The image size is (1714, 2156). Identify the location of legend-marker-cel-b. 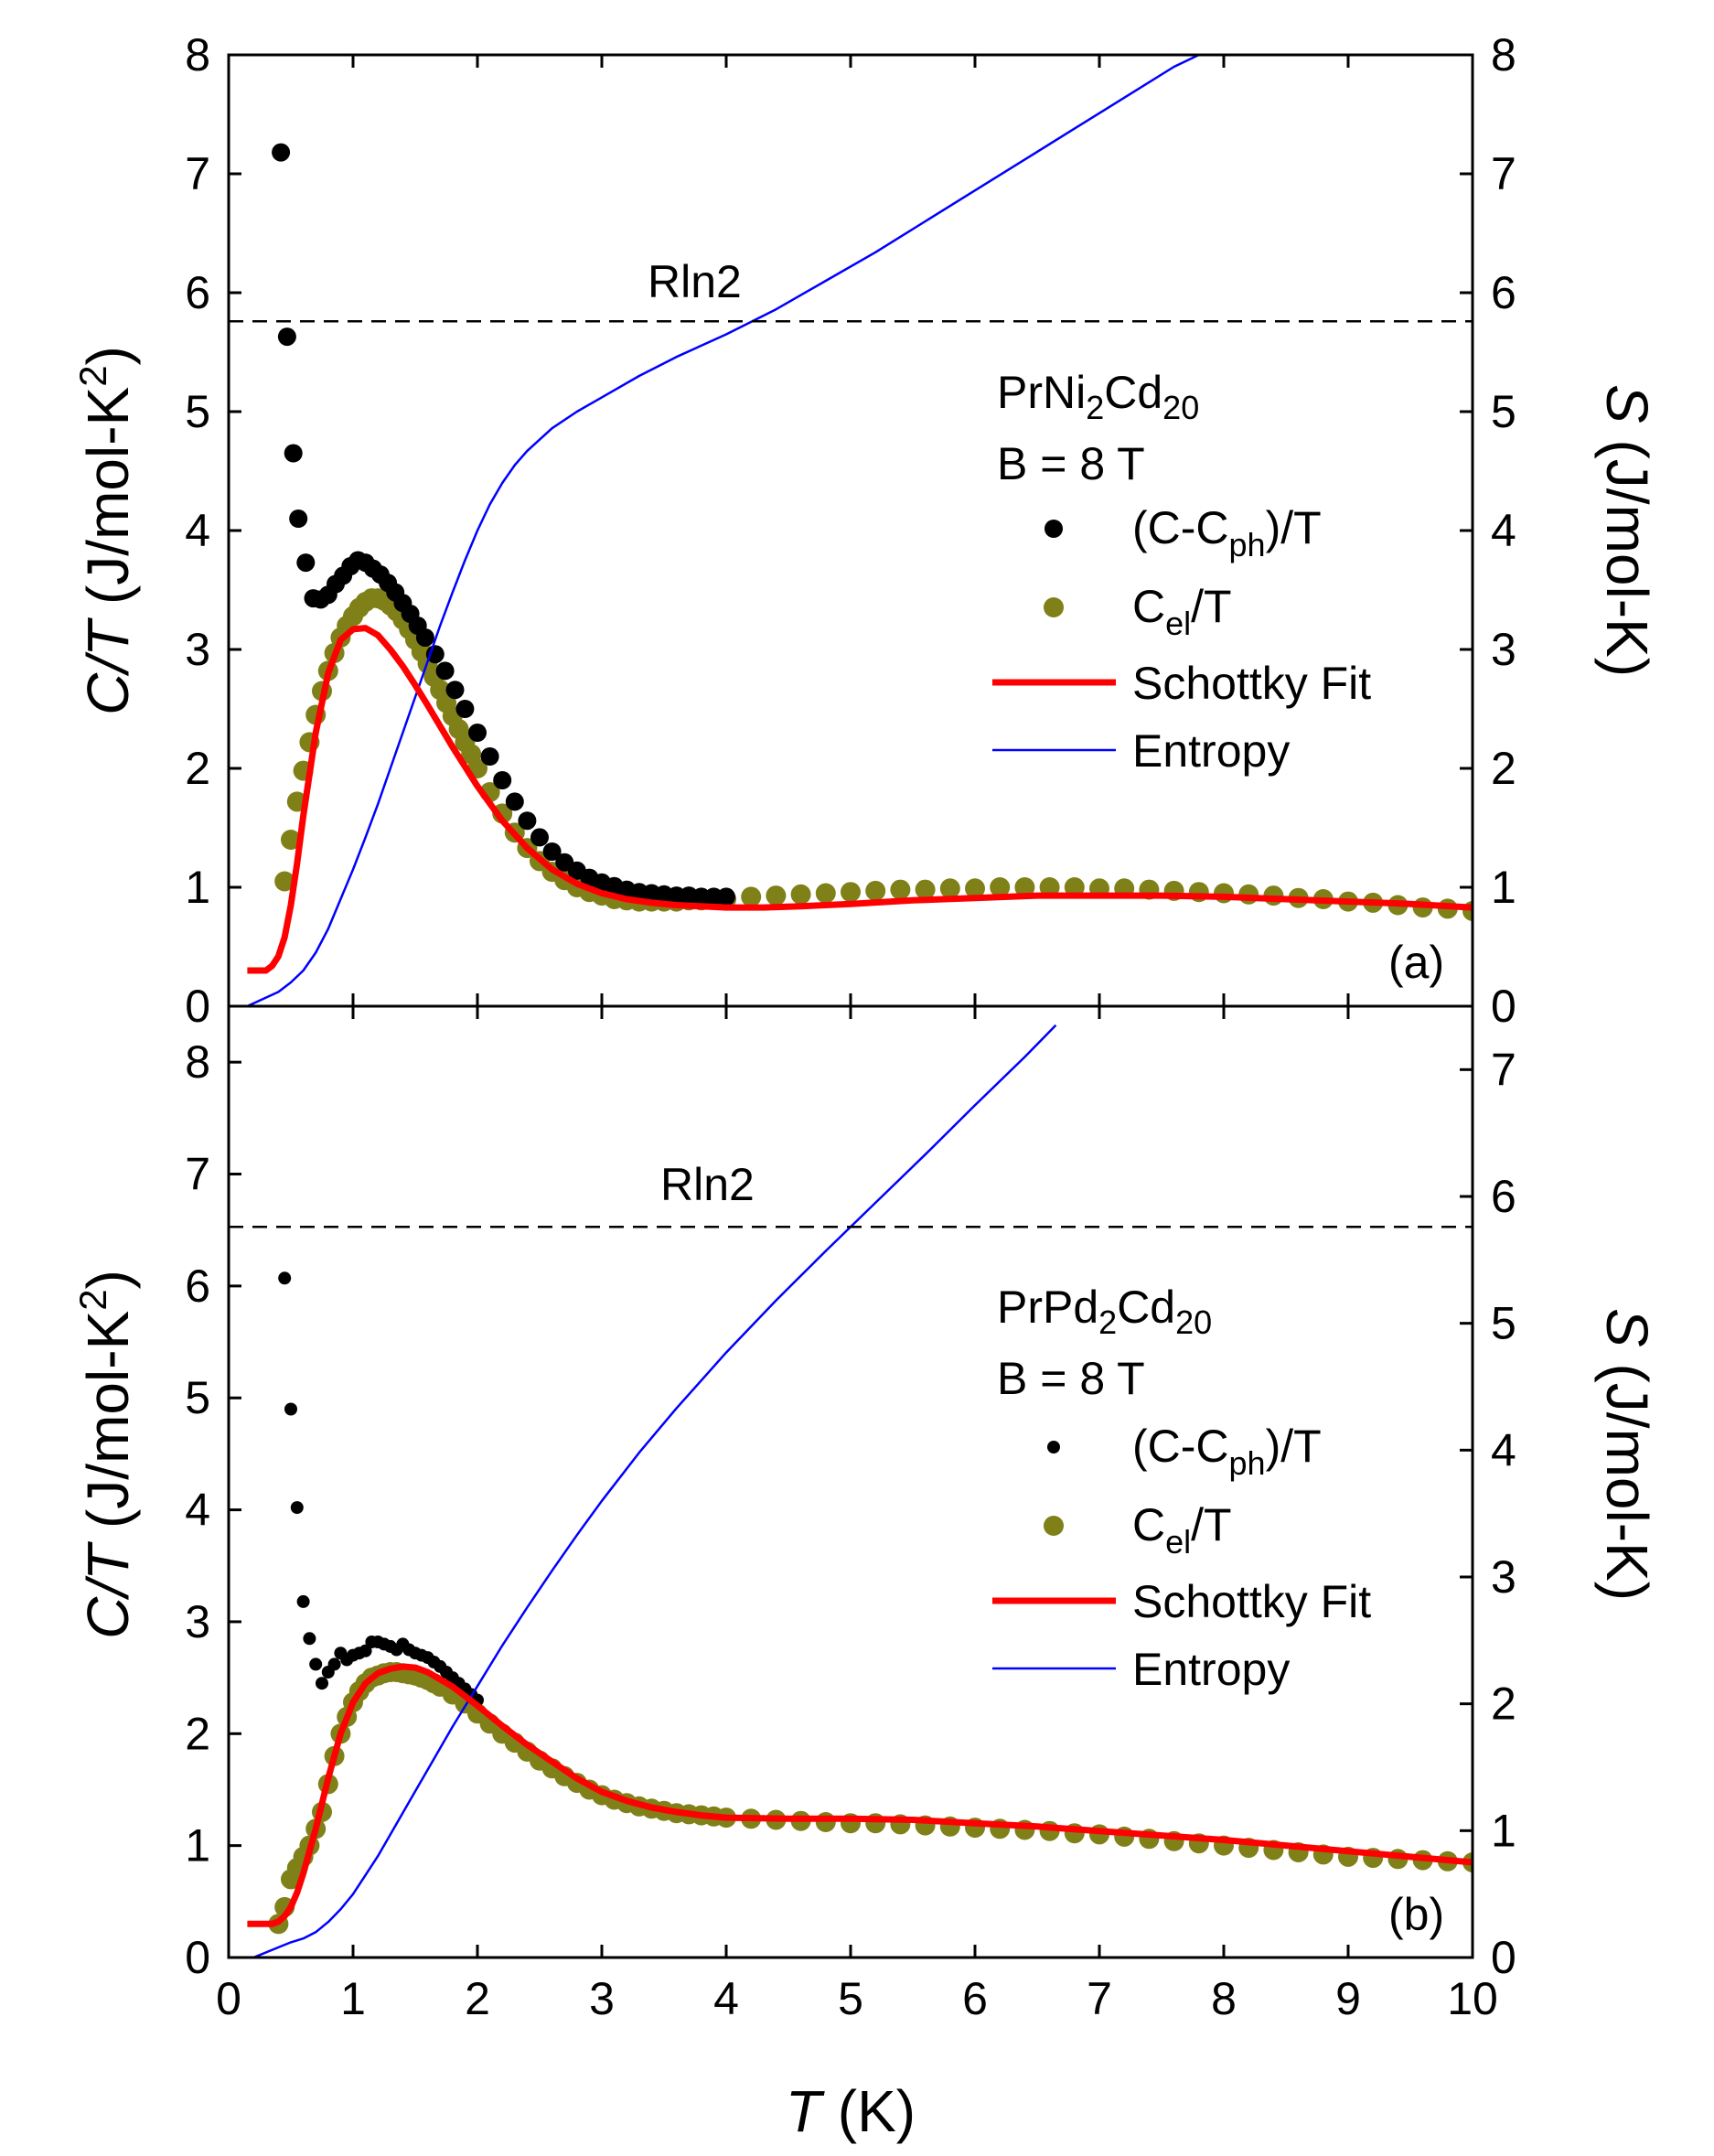
(1054, 1526).